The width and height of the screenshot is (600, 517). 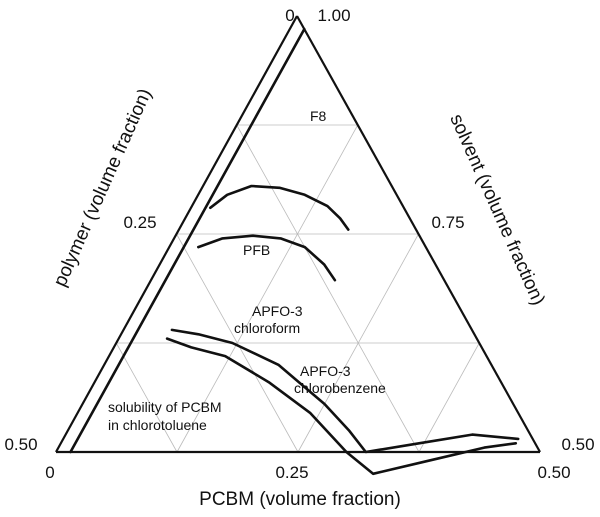 I want to click on left-tick-1: 0.25, so click(x=139, y=222).